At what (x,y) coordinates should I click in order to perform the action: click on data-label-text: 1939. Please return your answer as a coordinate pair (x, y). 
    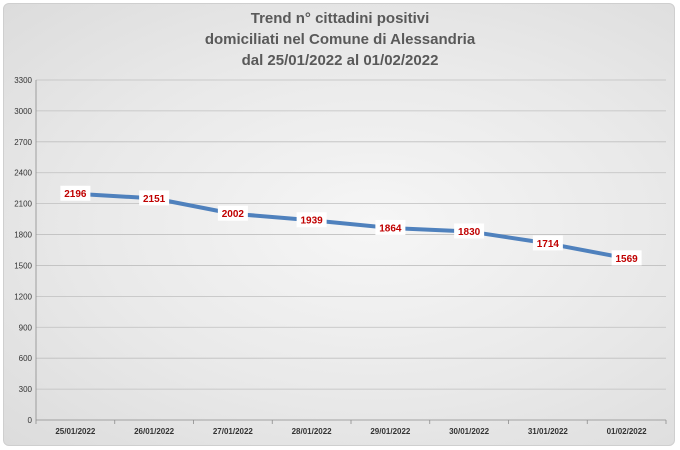
    Looking at the image, I should click on (312, 221).